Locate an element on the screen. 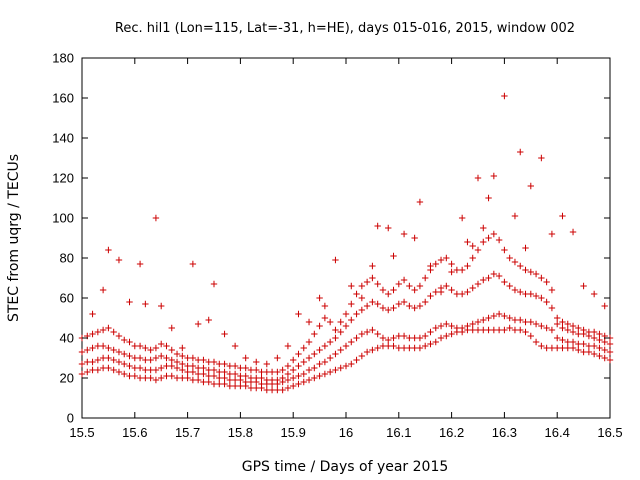 The width and height of the screenshot is (640, 480). x-tick-label: 16.2 is located at coordinates (451, 432).